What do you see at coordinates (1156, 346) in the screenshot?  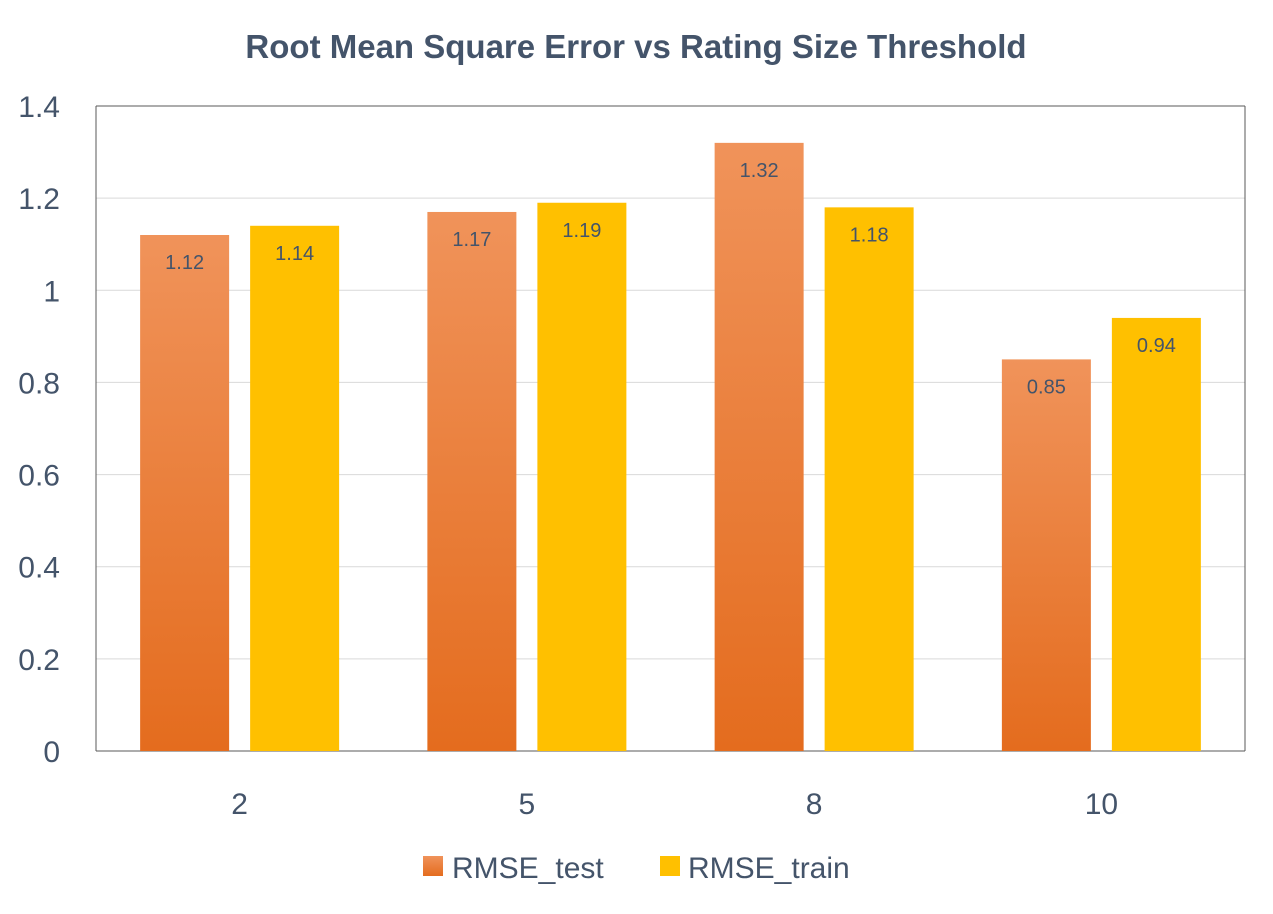 I see `data-label: 0.94` at bounding box center [1156, 346].